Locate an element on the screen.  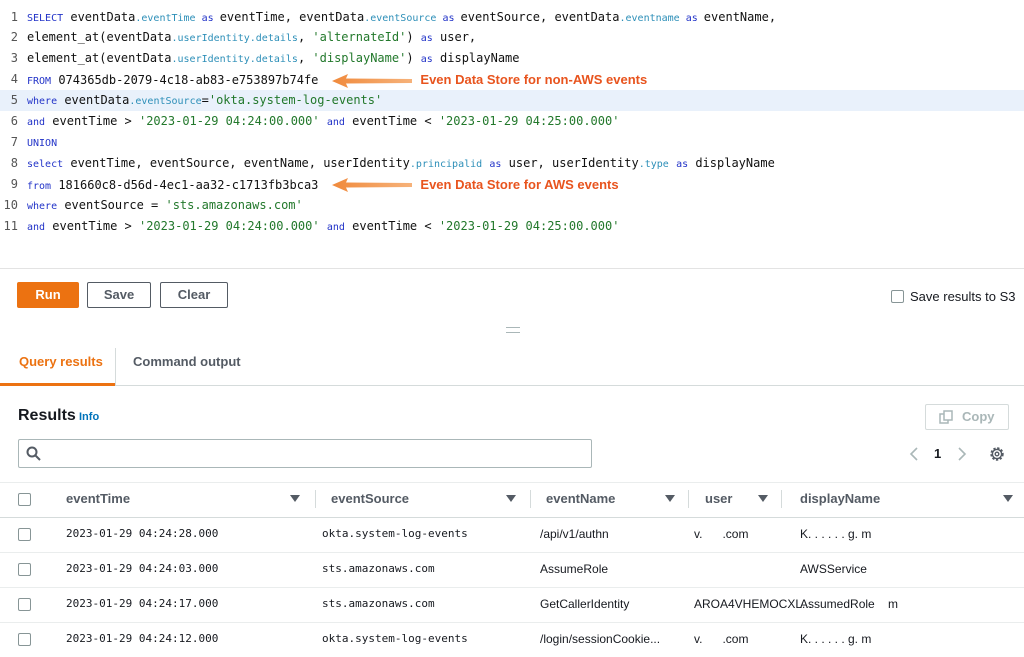
resize-handle is located at coordinates (513, 330).